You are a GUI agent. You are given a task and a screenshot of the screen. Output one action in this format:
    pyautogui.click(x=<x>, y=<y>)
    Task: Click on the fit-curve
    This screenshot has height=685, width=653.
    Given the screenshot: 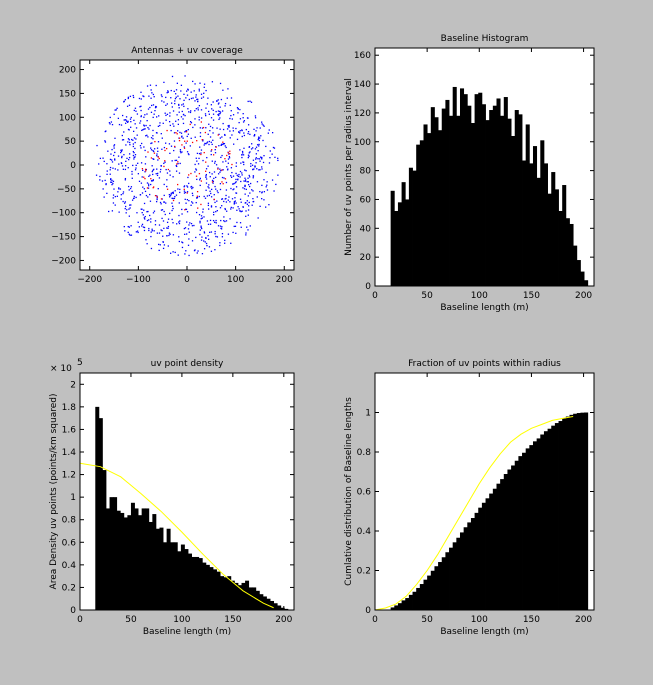 What is the action you would take?
    pyautogui.click(x=176, y=535)
    